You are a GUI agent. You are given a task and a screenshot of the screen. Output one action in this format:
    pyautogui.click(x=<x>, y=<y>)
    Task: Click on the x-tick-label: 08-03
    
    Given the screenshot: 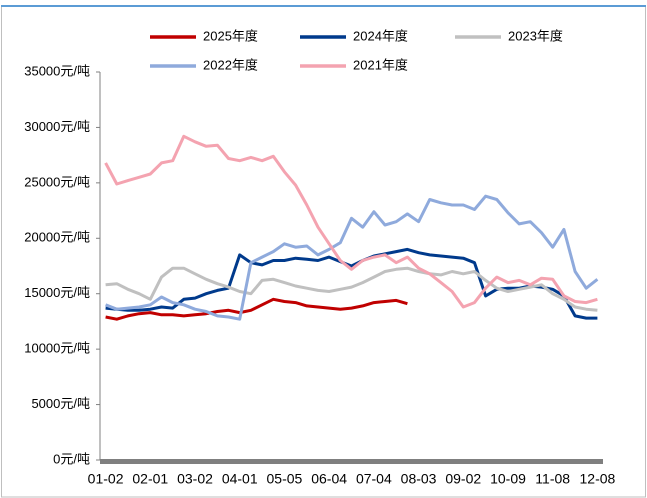 What is the action you would take?
    pyautogui.click(x=419, y=479)
    